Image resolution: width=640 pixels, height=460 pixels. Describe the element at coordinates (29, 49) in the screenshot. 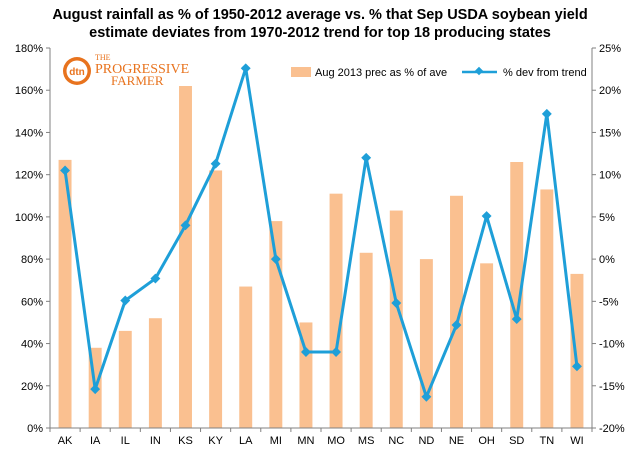

I see `y-left-tick-label: 180%` at that location.